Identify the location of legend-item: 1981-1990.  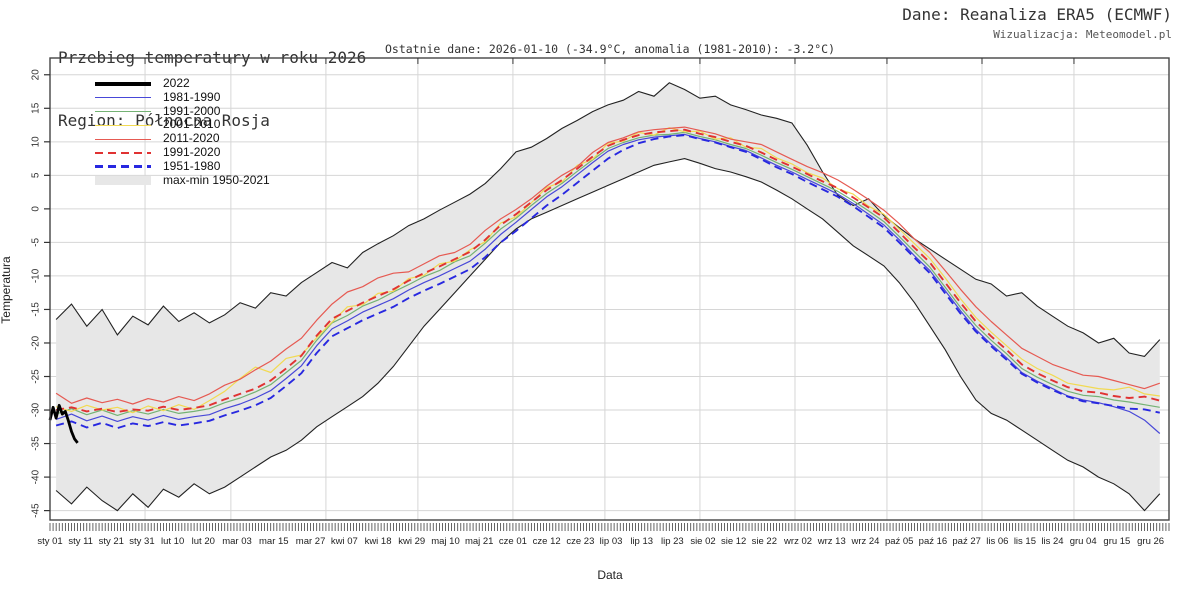
(182, 97).